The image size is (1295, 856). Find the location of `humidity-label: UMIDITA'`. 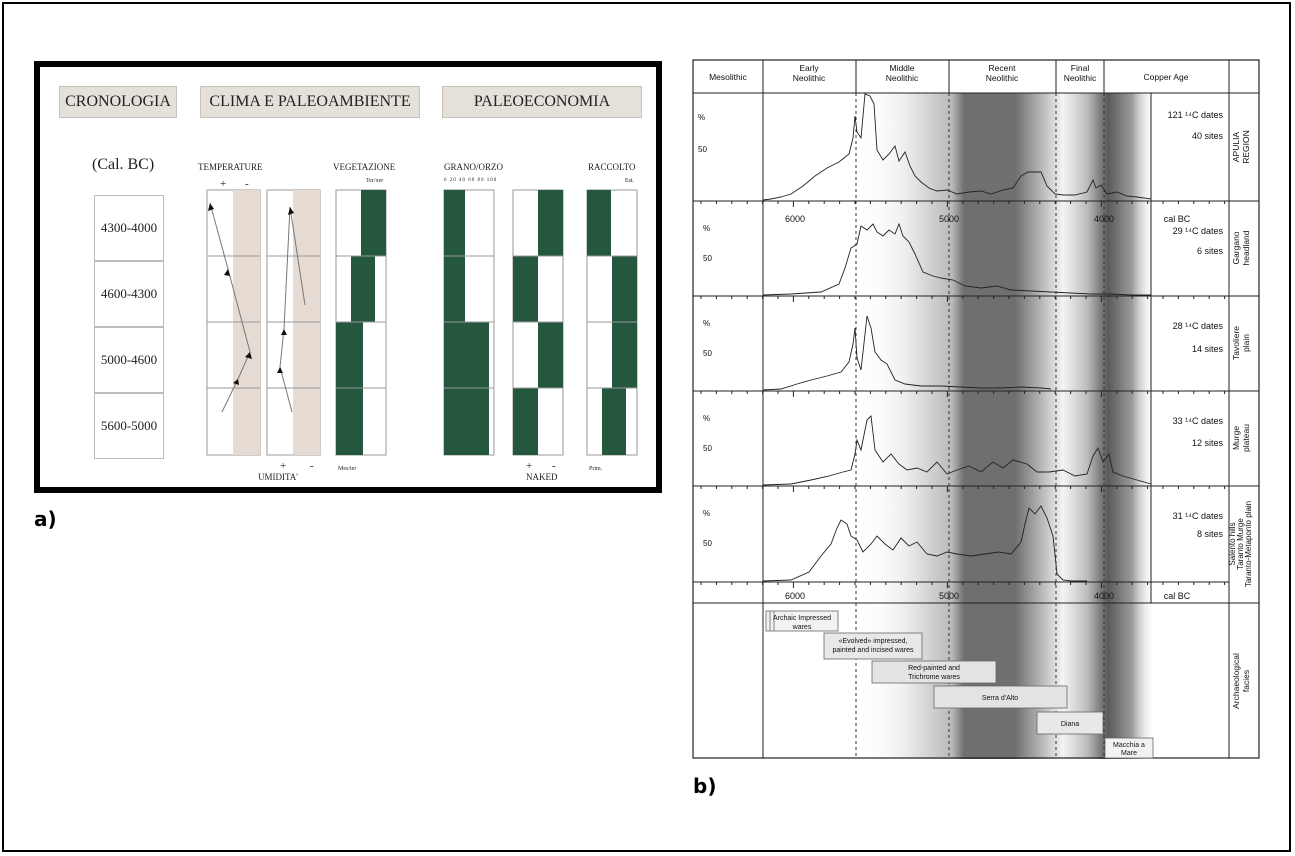

humidity-label: UMIDITA' is located at coordinates (278, 477).